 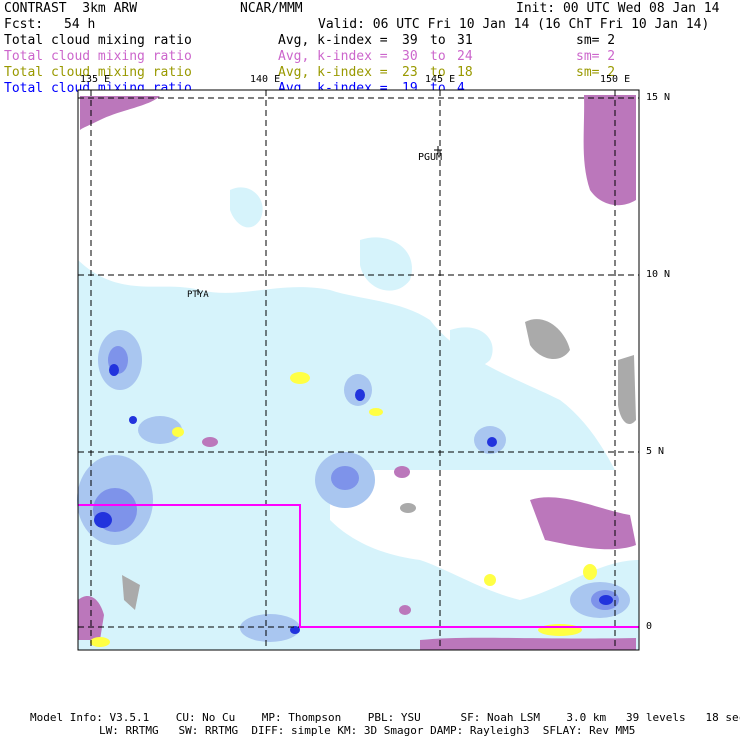 What do you see at coordinates (410, 40) in the screenshot?
I see `legend-k-from: 39` at bounding box center [410, 40].